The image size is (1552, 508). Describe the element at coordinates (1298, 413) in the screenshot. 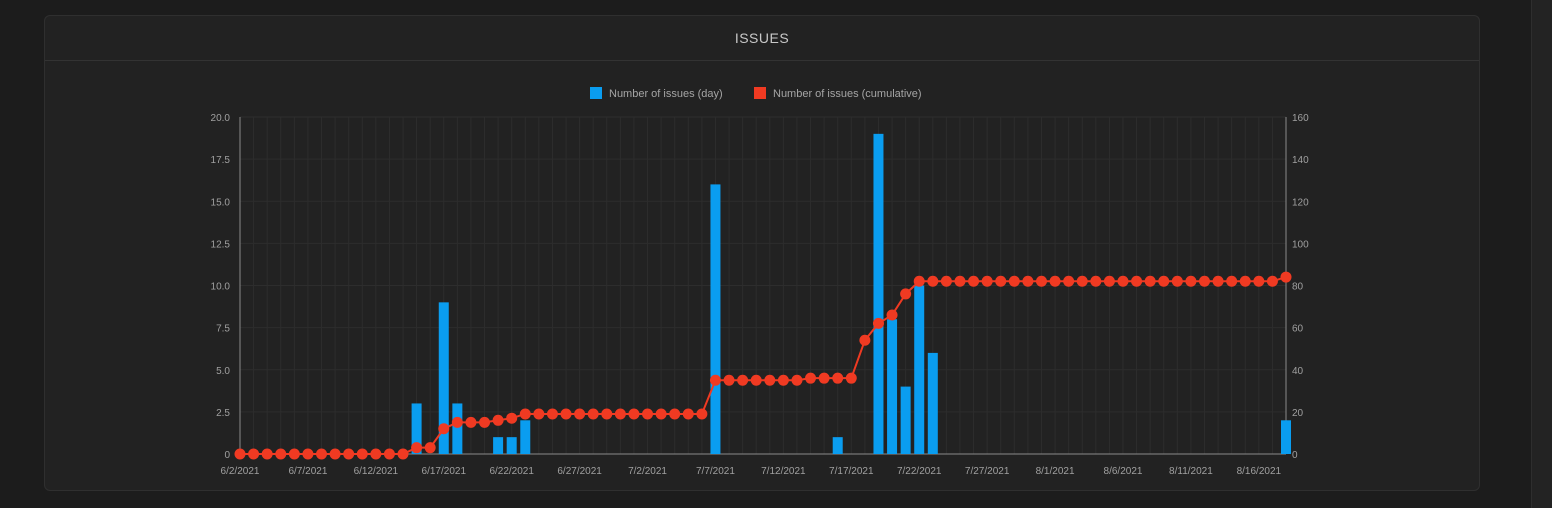

I see `y-right-tick-label: 20` at that location.